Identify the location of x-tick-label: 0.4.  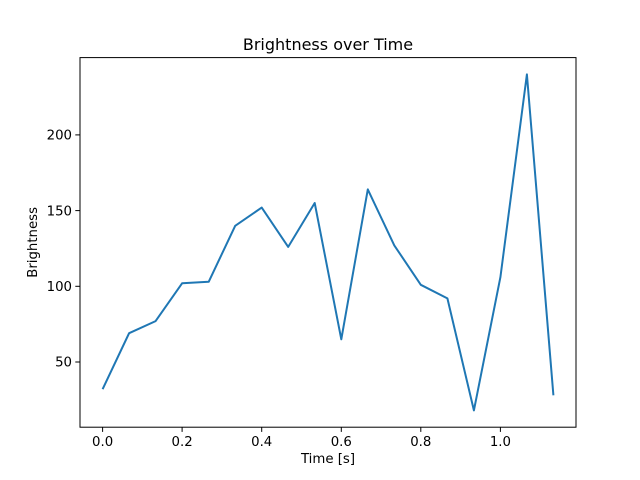
(261, 442).